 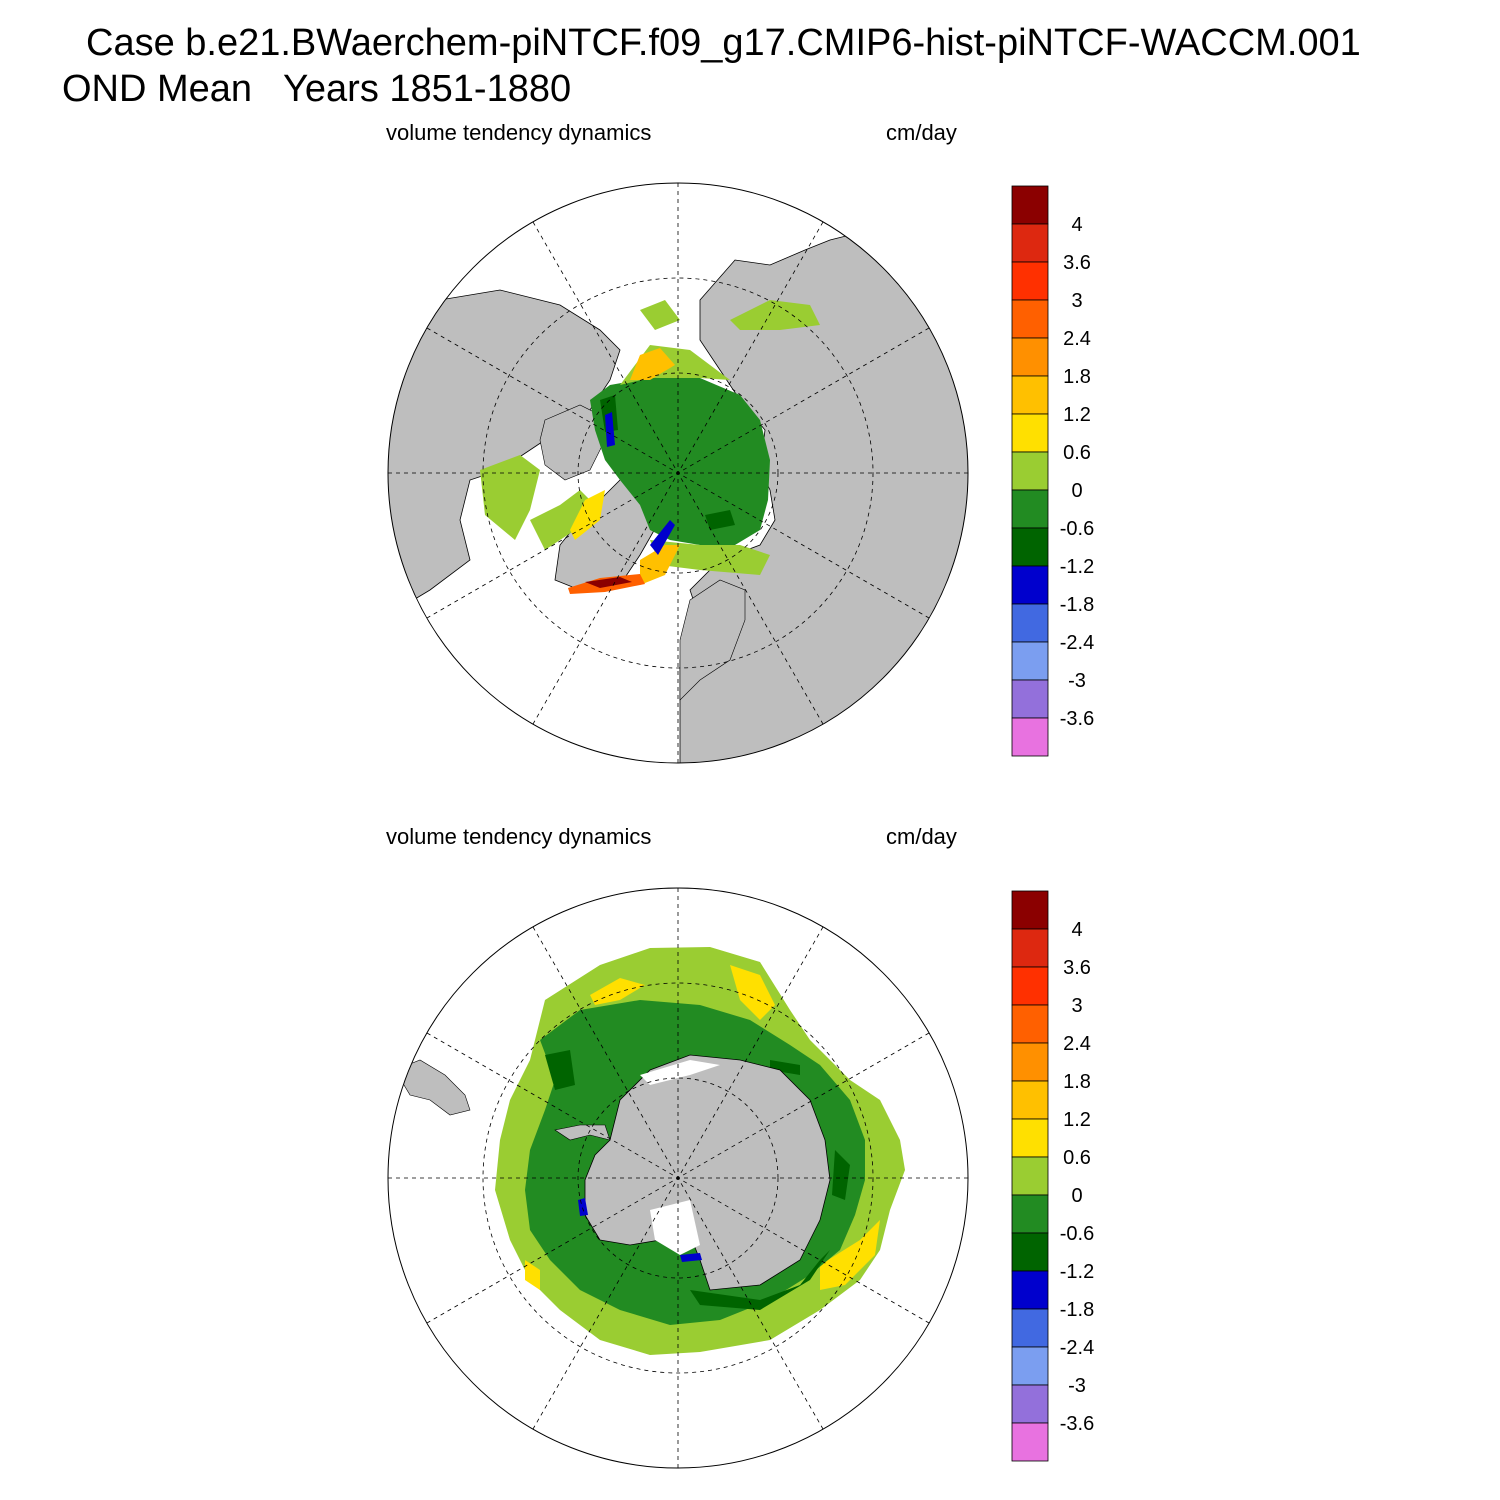 What do you see at coordinates (680, 461) in the screenshot?
I see `north-ice-arctic-basin` at bounding box center [680, 461].